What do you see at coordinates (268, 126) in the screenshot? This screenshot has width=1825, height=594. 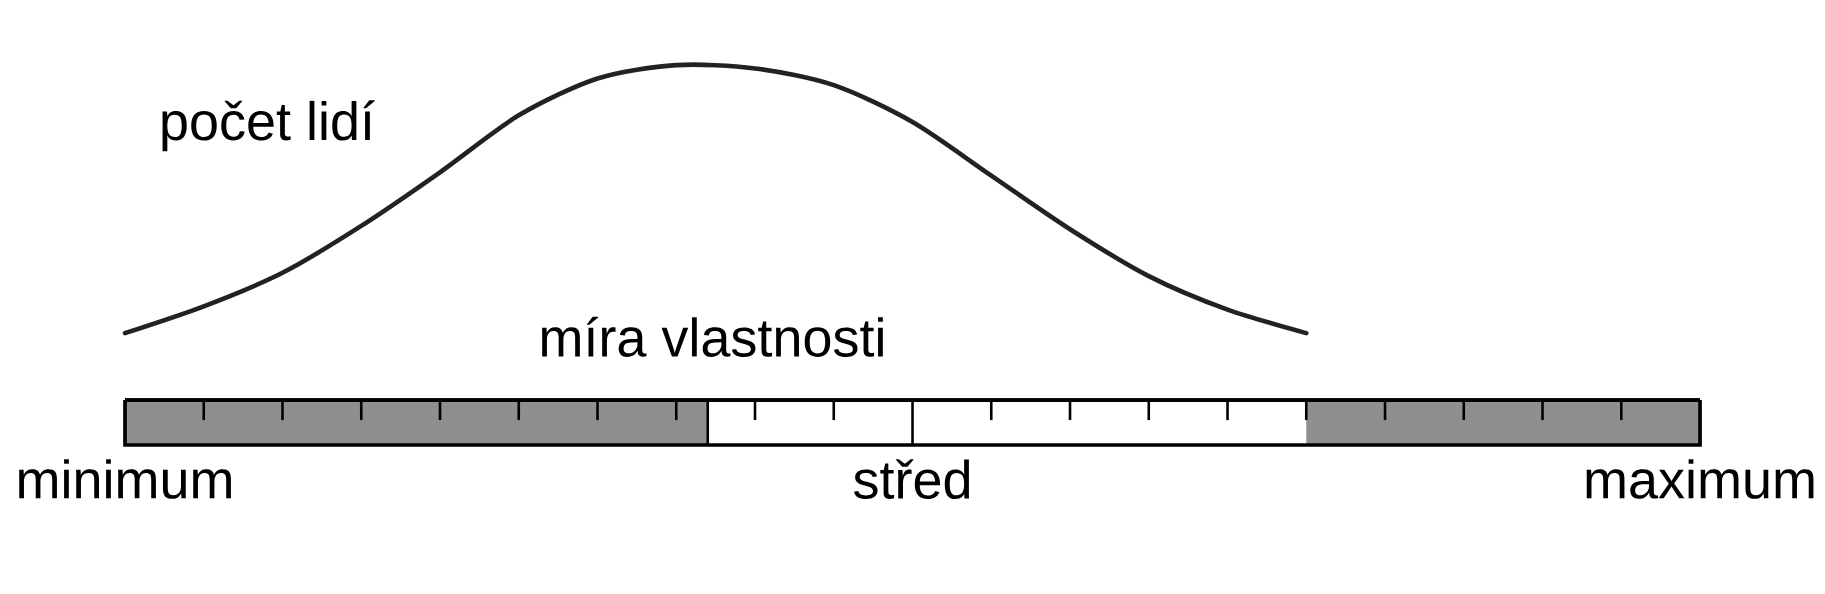 I see `y-axis-title: počet lidí` at bounding box center [268, 126].